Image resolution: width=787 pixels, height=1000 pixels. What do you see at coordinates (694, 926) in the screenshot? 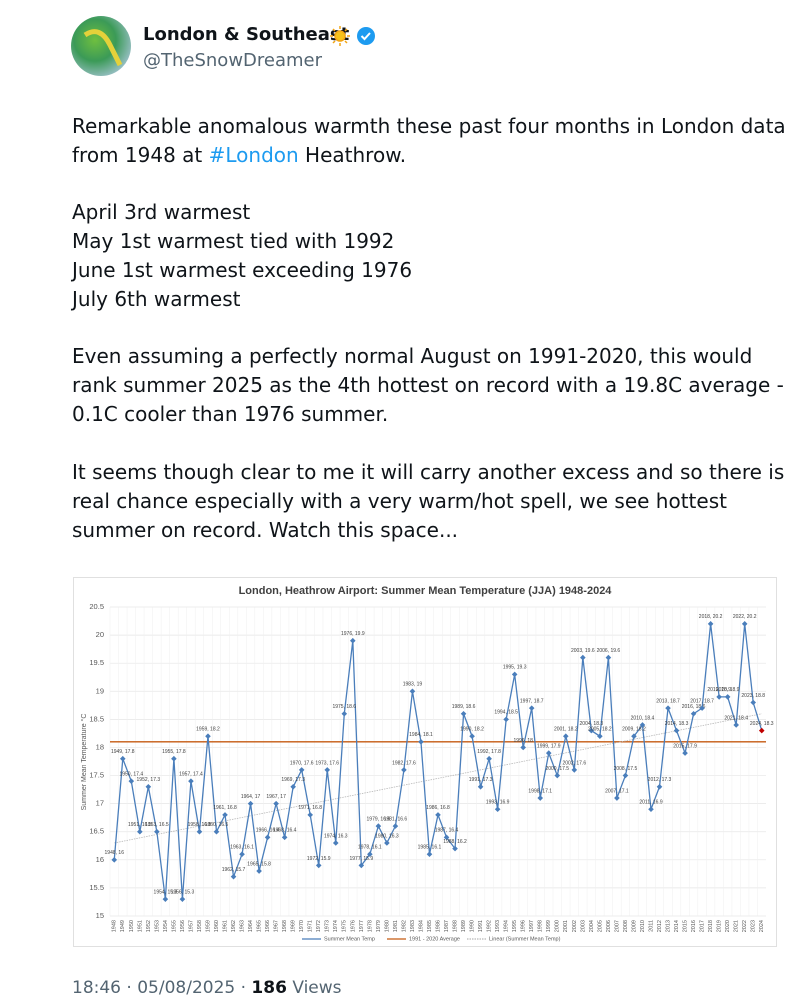
I see `x-tick-label: 2016` at bounding box center [694, 926].